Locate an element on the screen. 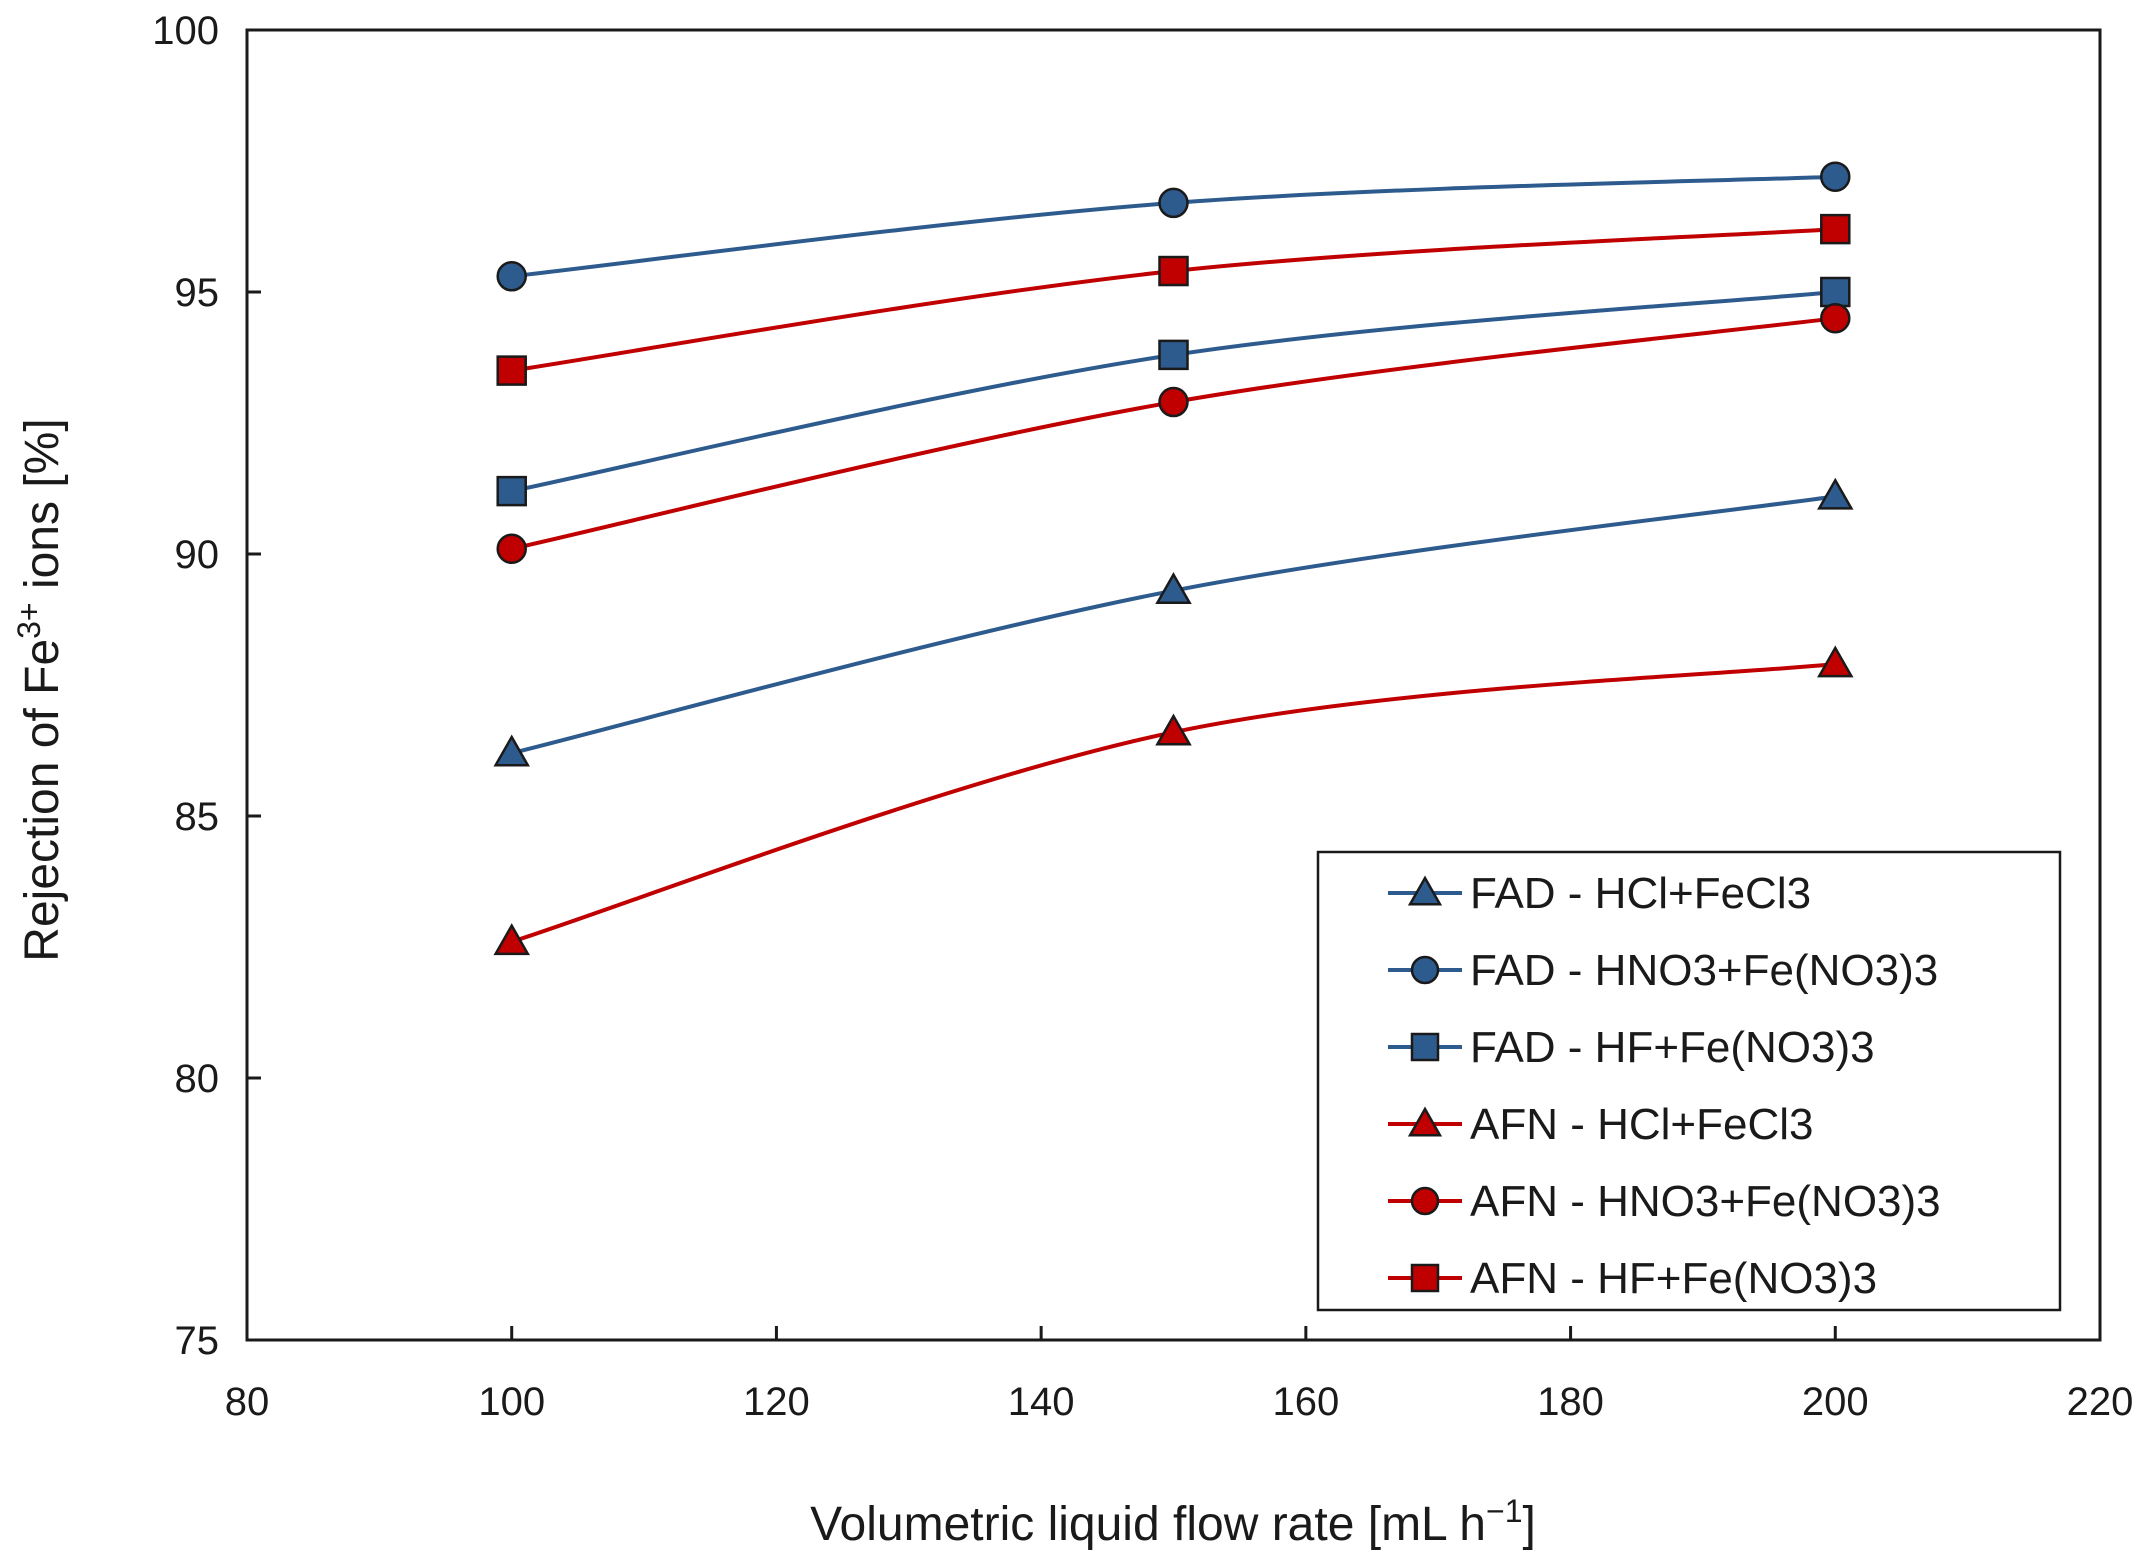 The width and height of the screenshot is (2147, 1566). legend-entry: FAD - HF+Fe(NO3)3 is located at coordinates (1631, 1047).